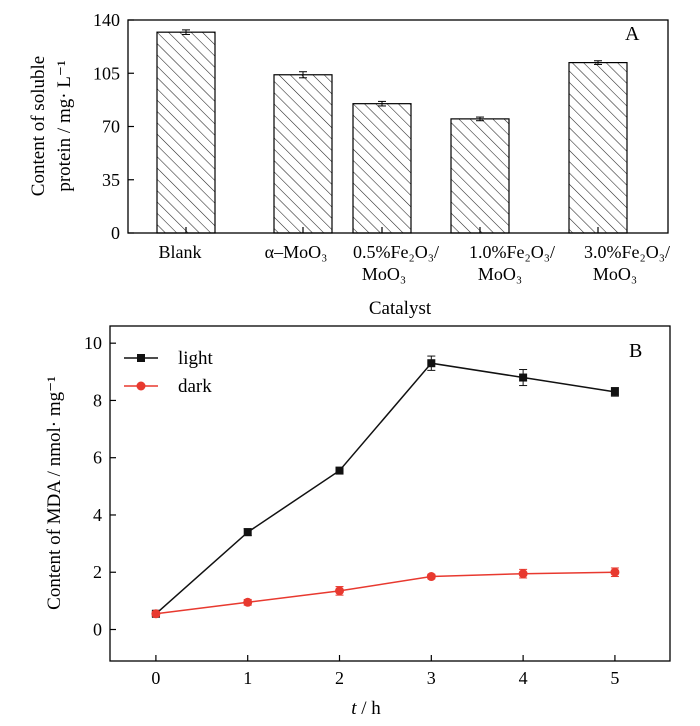 This screenshot has width=700, height=726. What do you see at coordinates (141, 386) in the screenshot?
I see `legend-dark-marker` at bounding box center [141, 386].